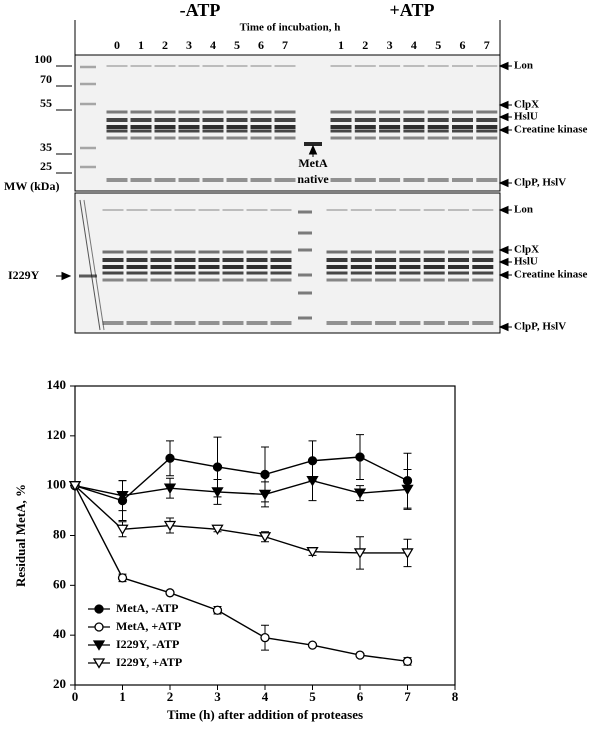  What do you see at coordinates (540, 183) in the screenshot?
I see `band-label: ClpP, HslV` at bounding box center [540, 183].